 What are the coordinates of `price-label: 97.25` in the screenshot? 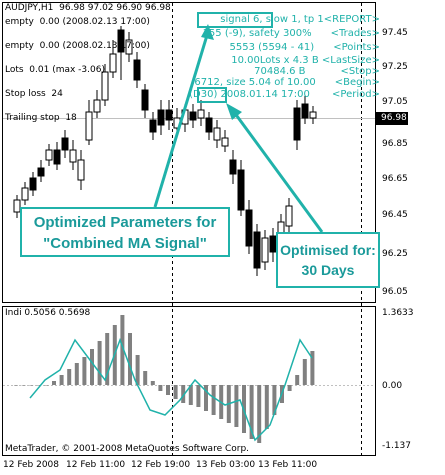 It's located at (395, 67).